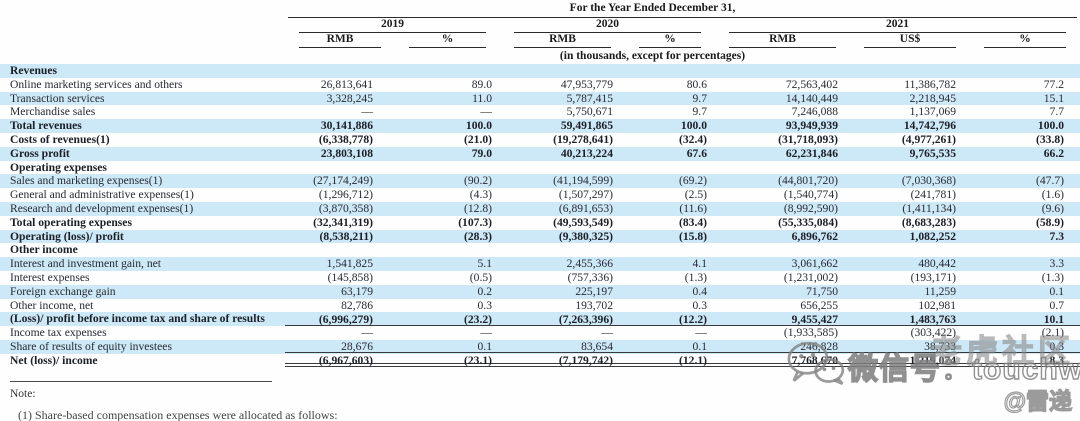  What do you see at coordinates (808, 139) in the screenshot?
I see `cell-2021-rmb: (31,718,093)` at bounding box center [808, 139].